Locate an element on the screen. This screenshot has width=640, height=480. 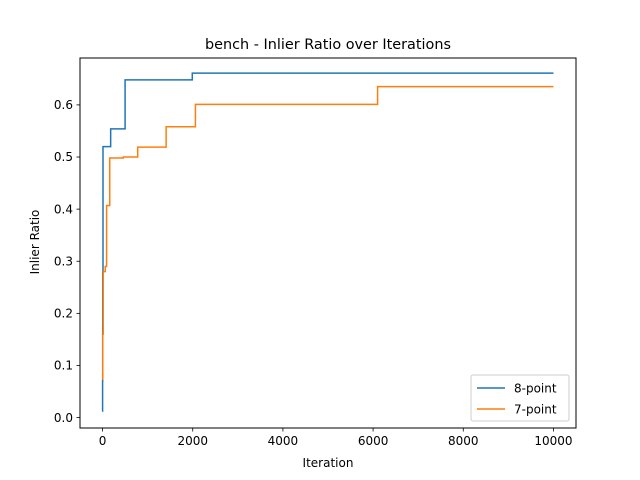
y-tick-label: 0.6 is located at coordinates (63, 105).